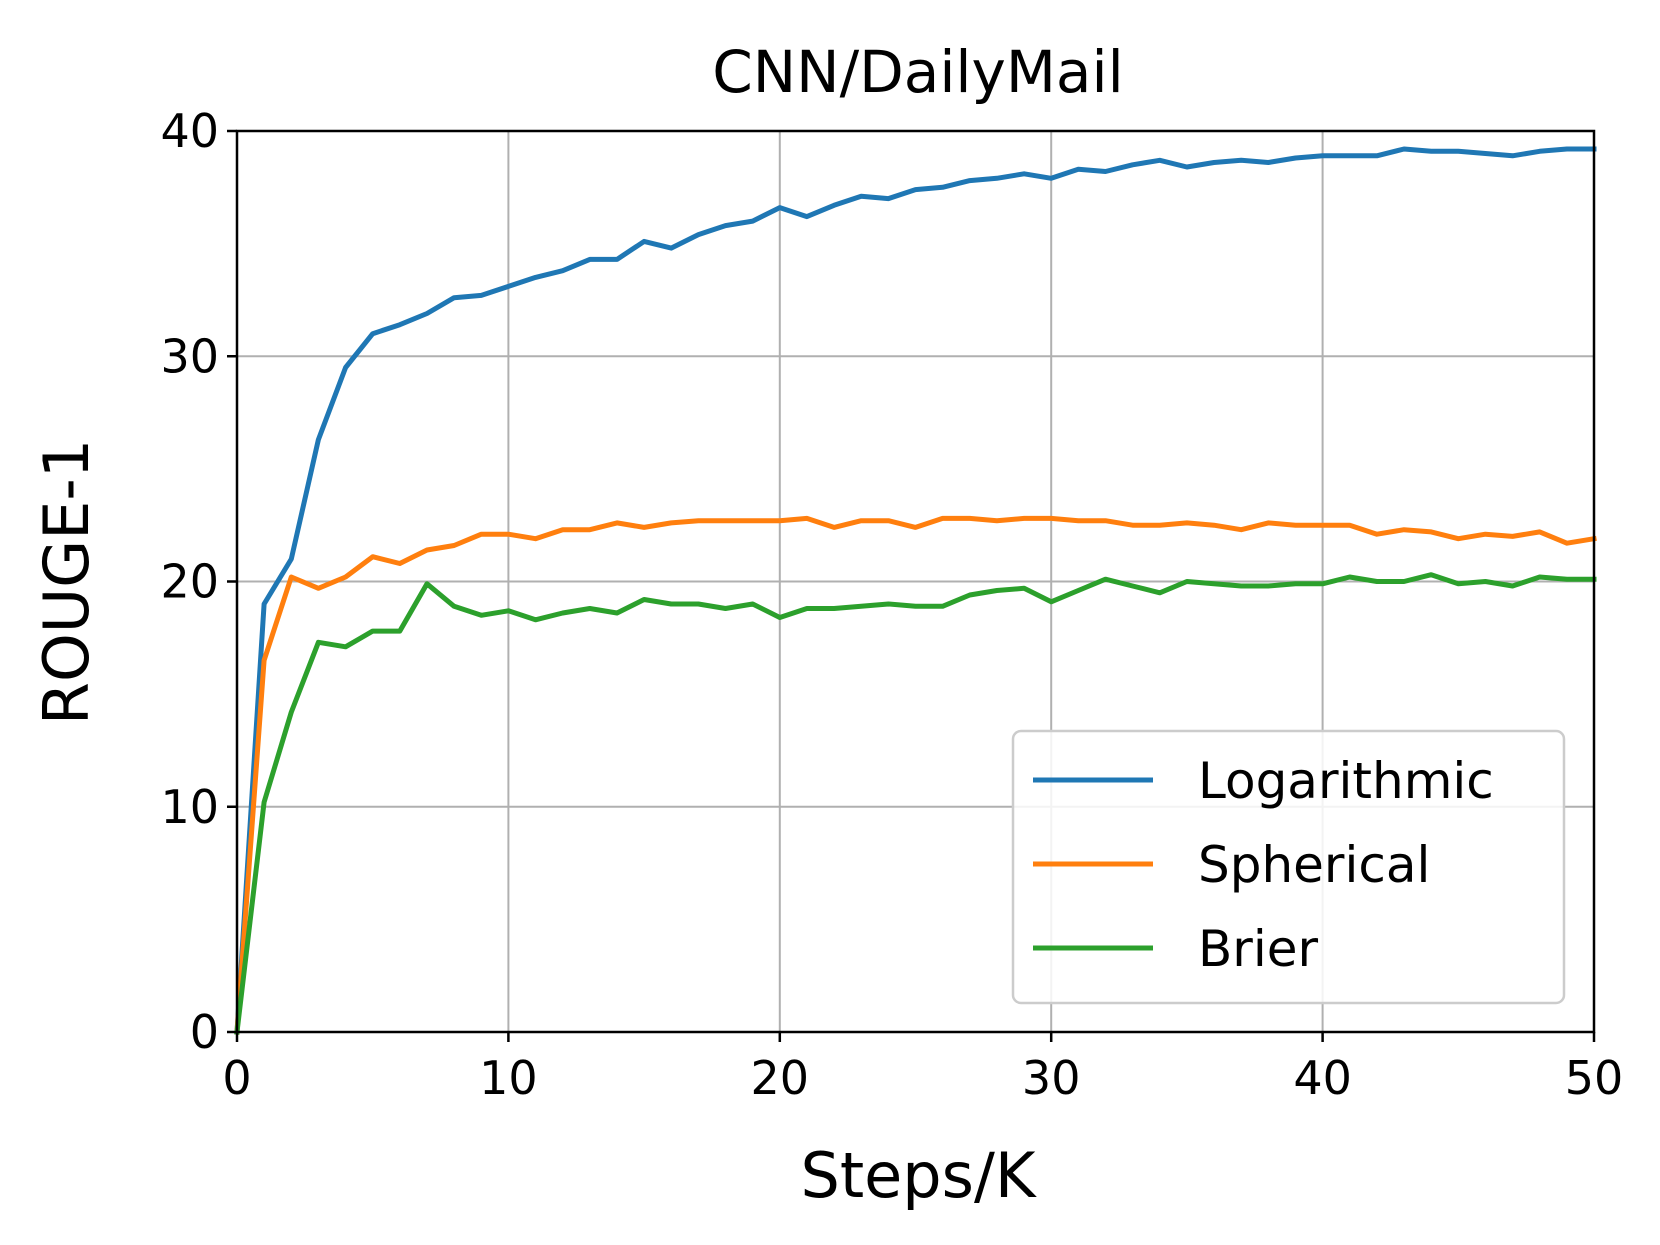  What do you see at coordinates (1322, 1078) in the screenshot?
I see `x-tick-label: 40` at bounding box center [1322, 1078].